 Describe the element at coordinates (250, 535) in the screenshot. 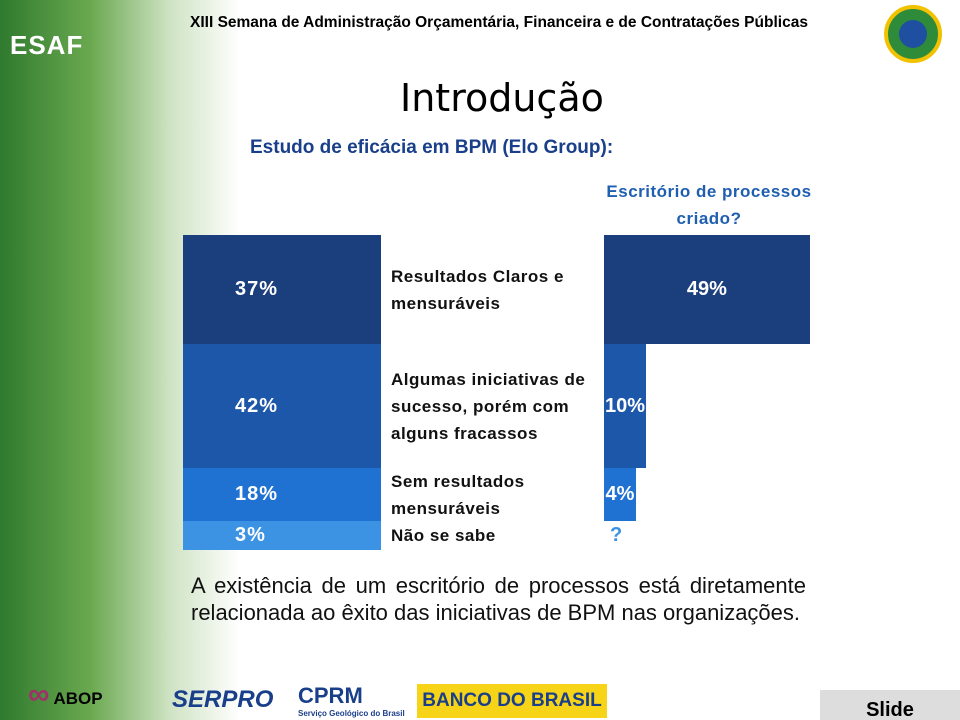

I see `left-value-label: 3%` at that location.